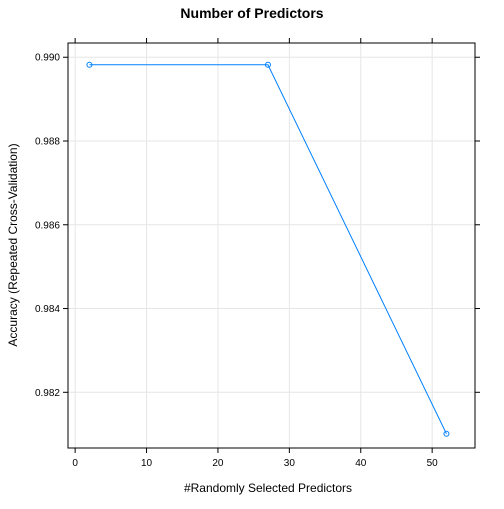 This screenshot has height=509, width=504. Describe the element at coordinates (47, 58) in the screenshot. I see `y-tick-label: 0.990` at that location.